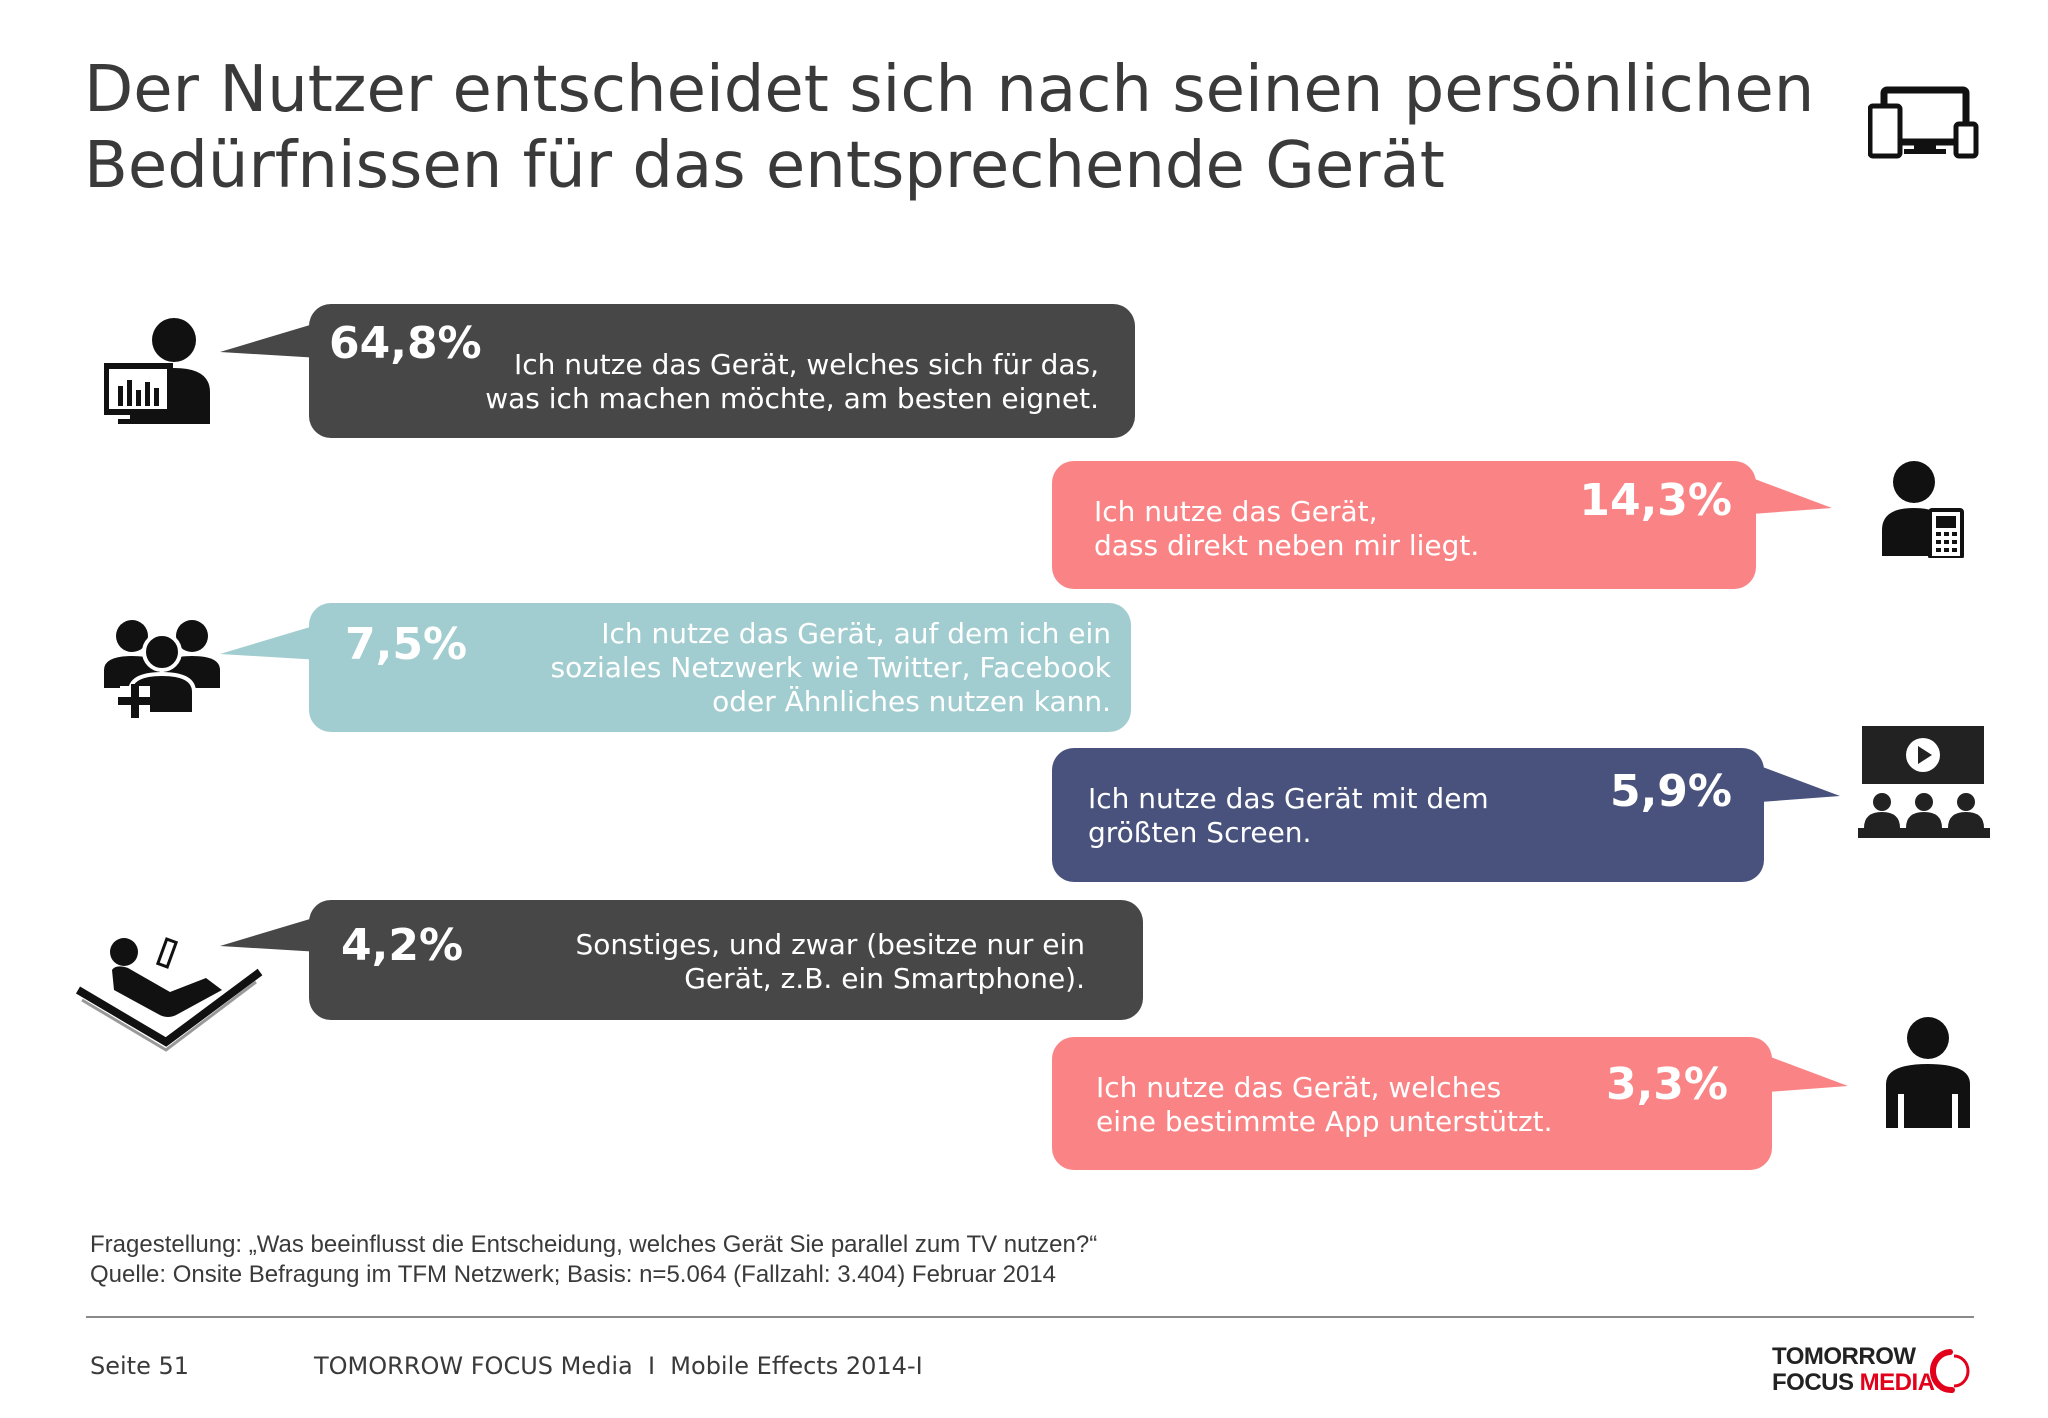 The image size is (2048, 1418). What do you see at coordinates (1666, 1084) in the screenshot?
I see `result-percent: 3,3%` at bounding box center [1666, 1084].